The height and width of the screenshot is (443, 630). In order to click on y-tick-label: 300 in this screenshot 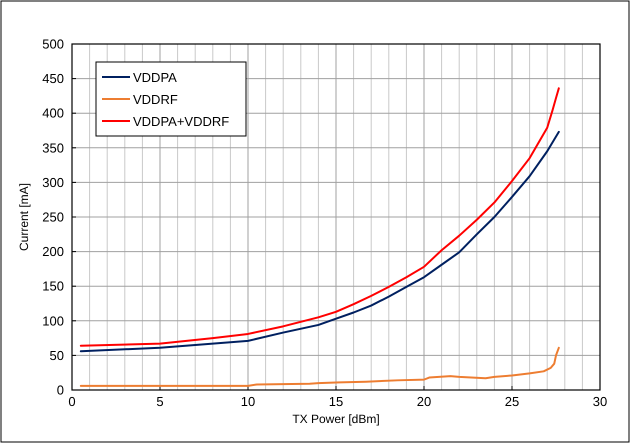, I will do `click(53, 182)`.